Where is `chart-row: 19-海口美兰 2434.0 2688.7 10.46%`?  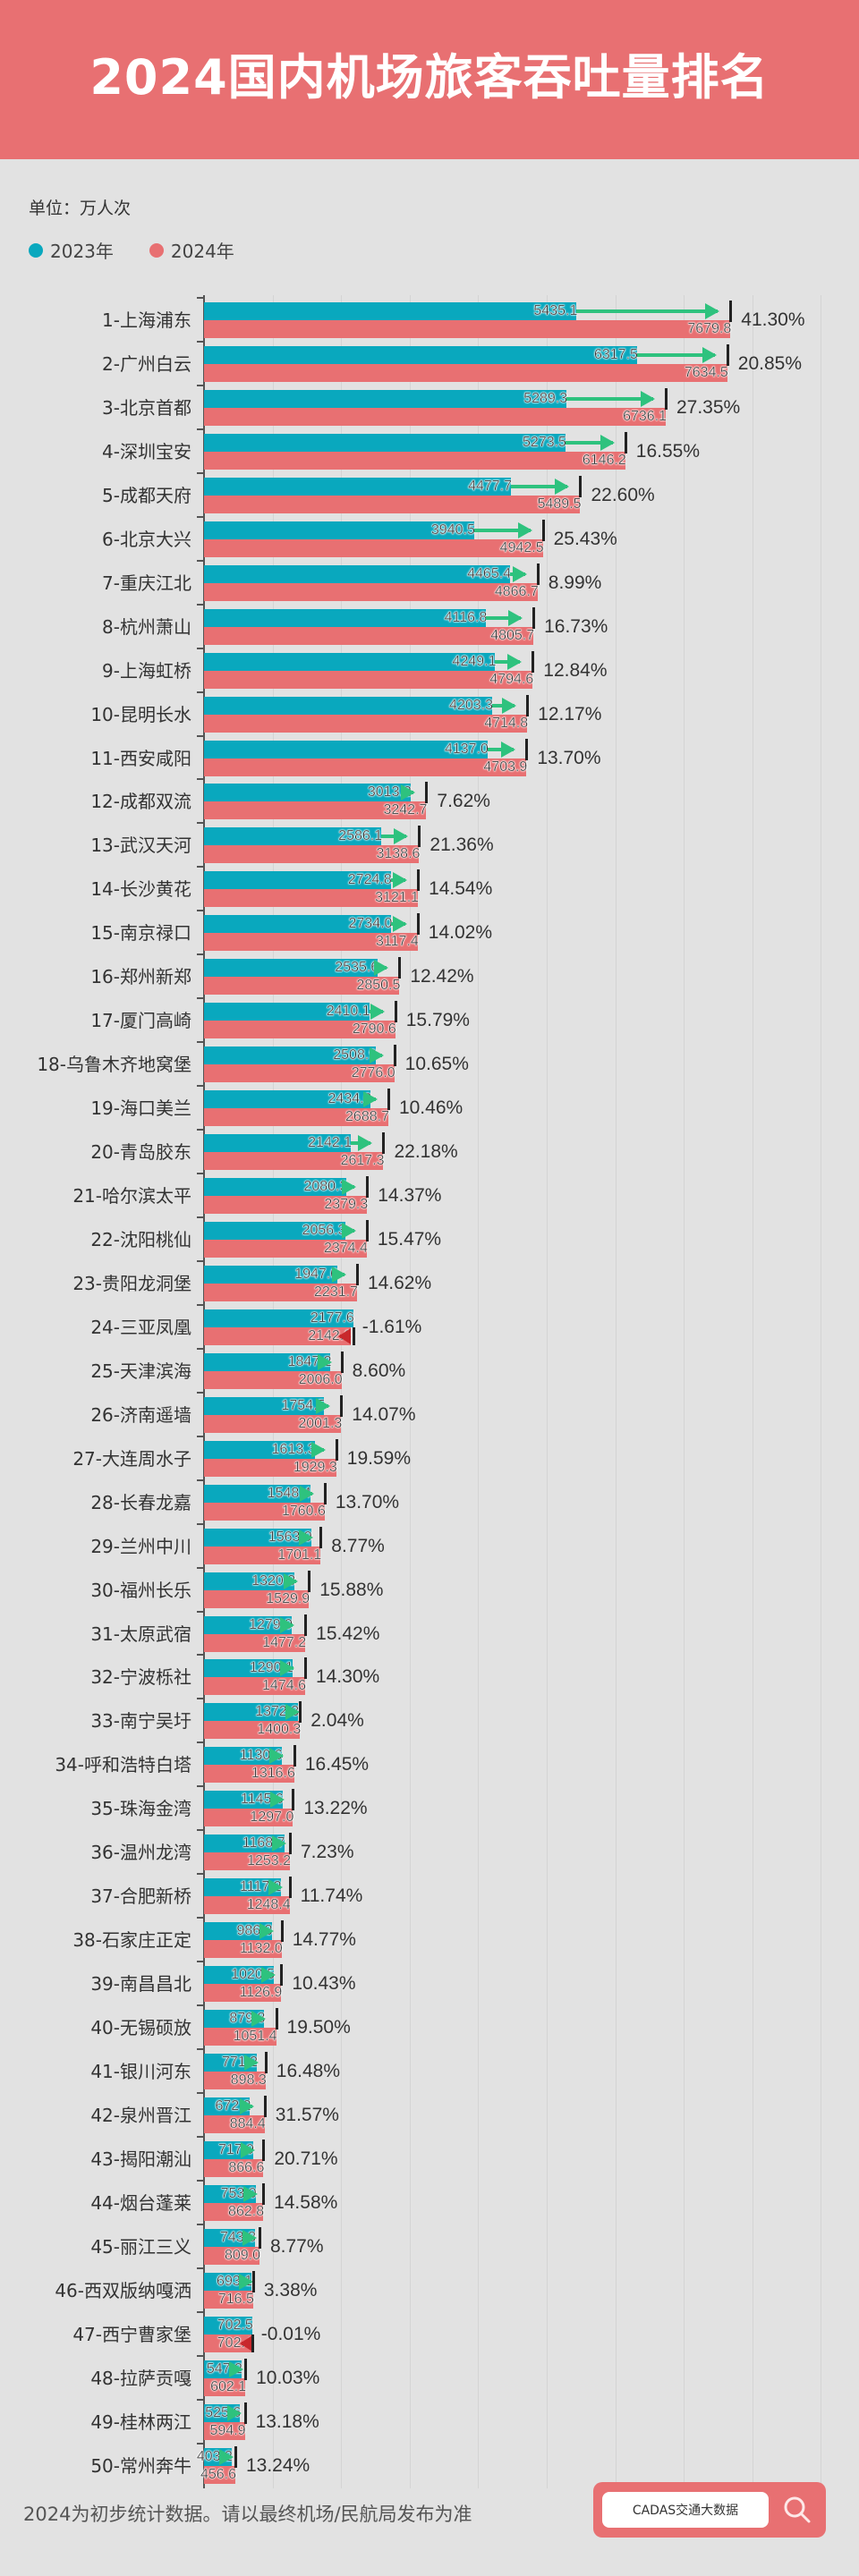
chart-row: 19-海口美兰 2434.0 2688.7 10.46% is located at coordinates (429, 1108).